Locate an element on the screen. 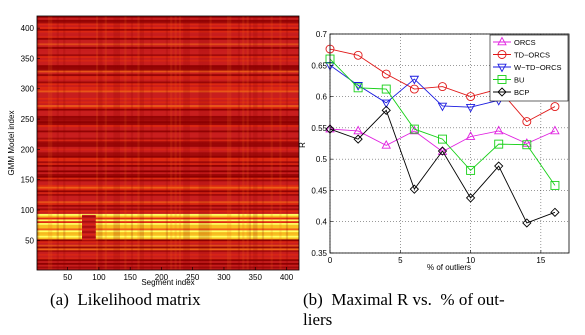  line-y-tick-label: 0.4 is located at coordinates (322, 222).